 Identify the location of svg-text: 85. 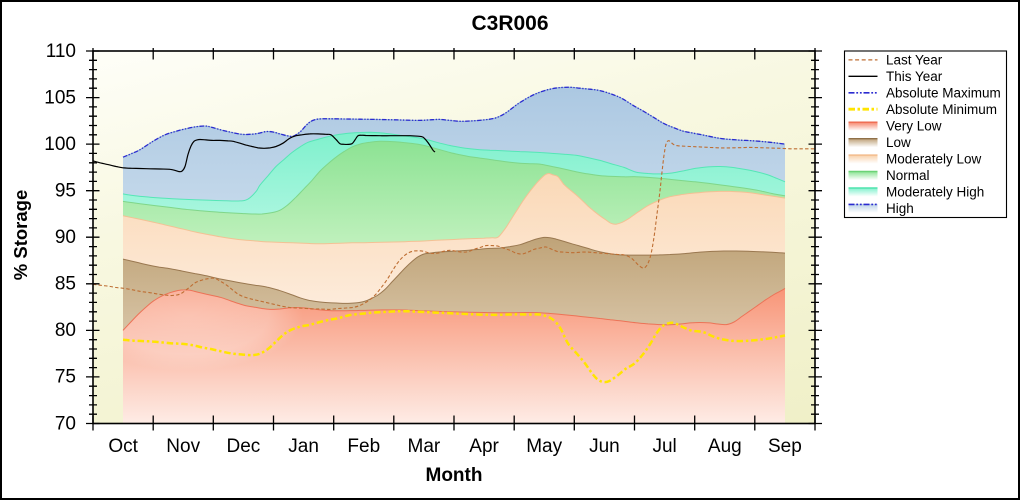
(65, 284).